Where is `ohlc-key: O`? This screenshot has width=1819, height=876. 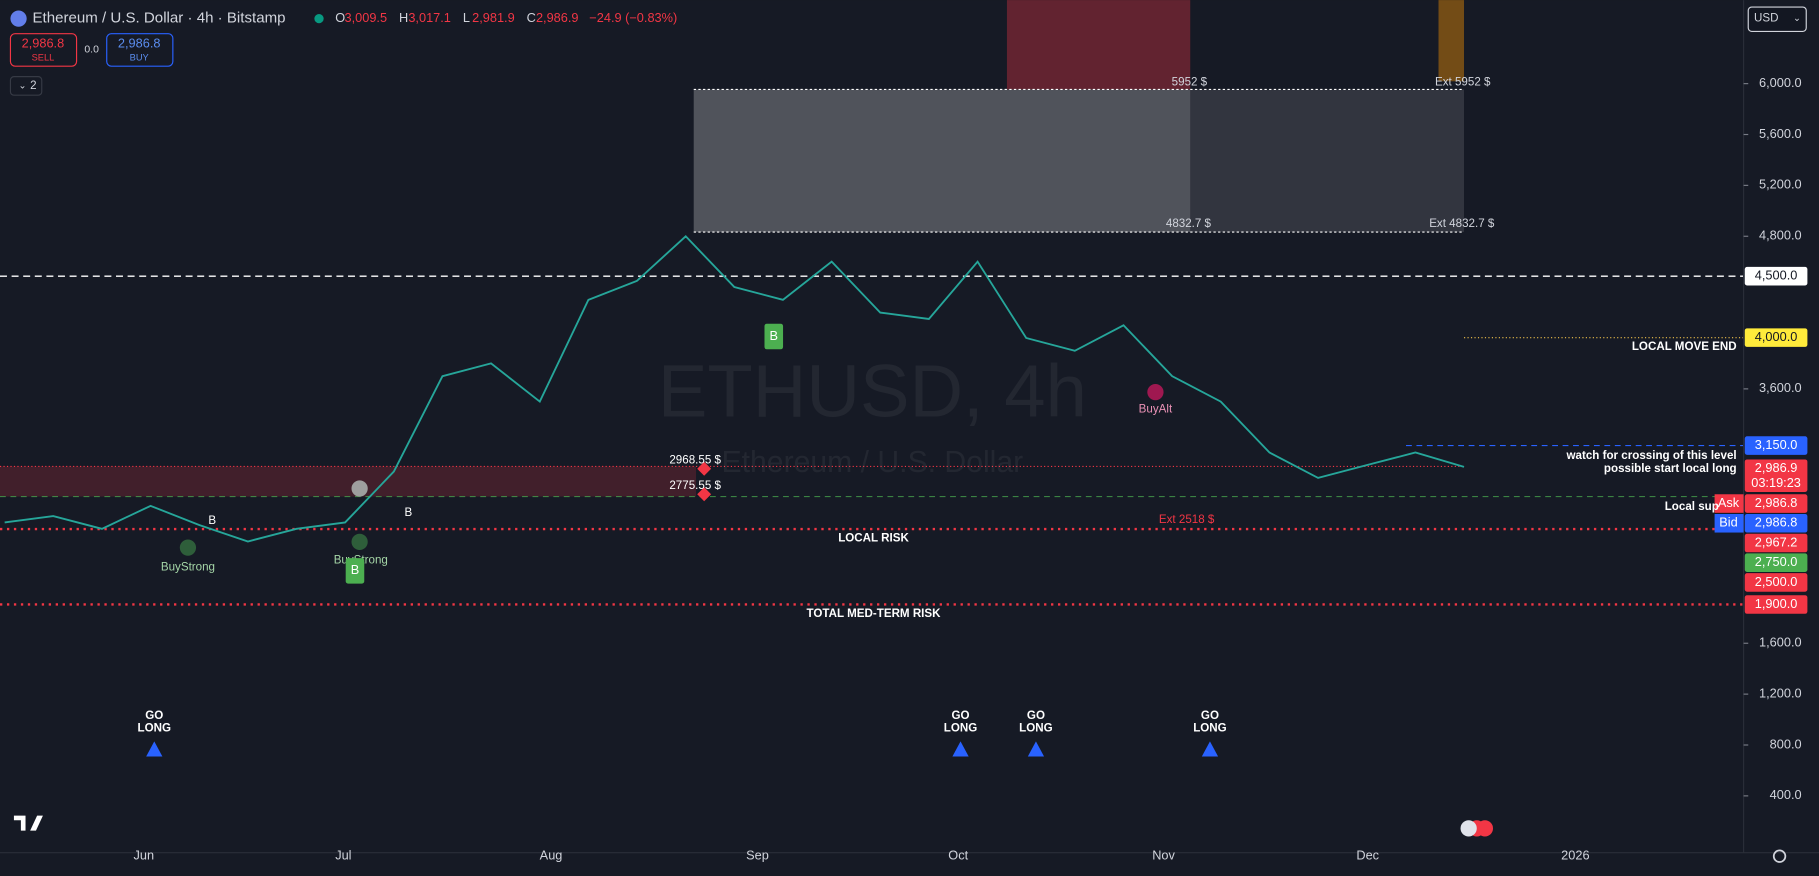 ohlc-key: O is located at coordinates (340, 17).